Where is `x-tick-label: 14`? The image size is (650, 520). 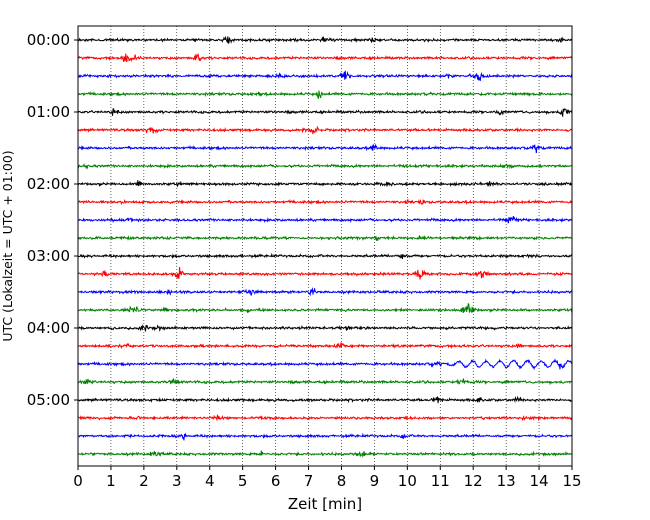 x-tick-label: 14 is located at coordinates (539, 481).